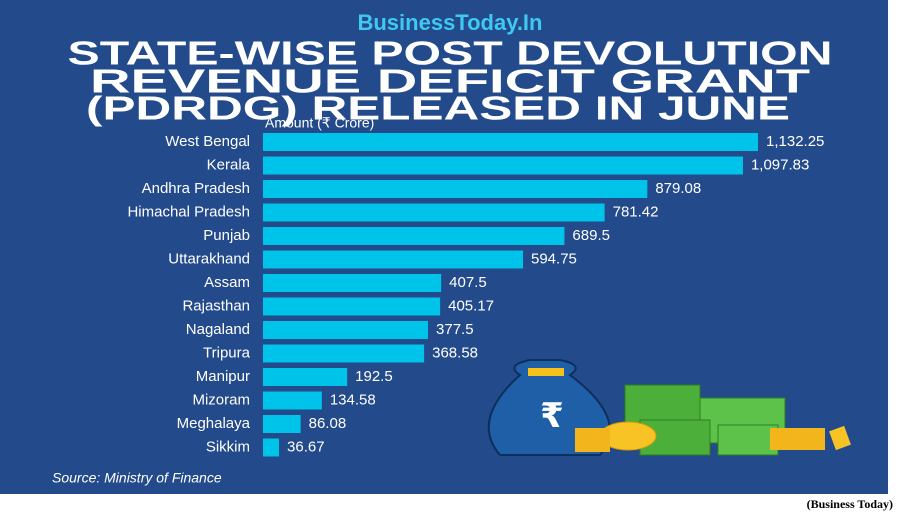 The image size is (900, 515). I want to click on category-label: Tripura, so click(227, 352).